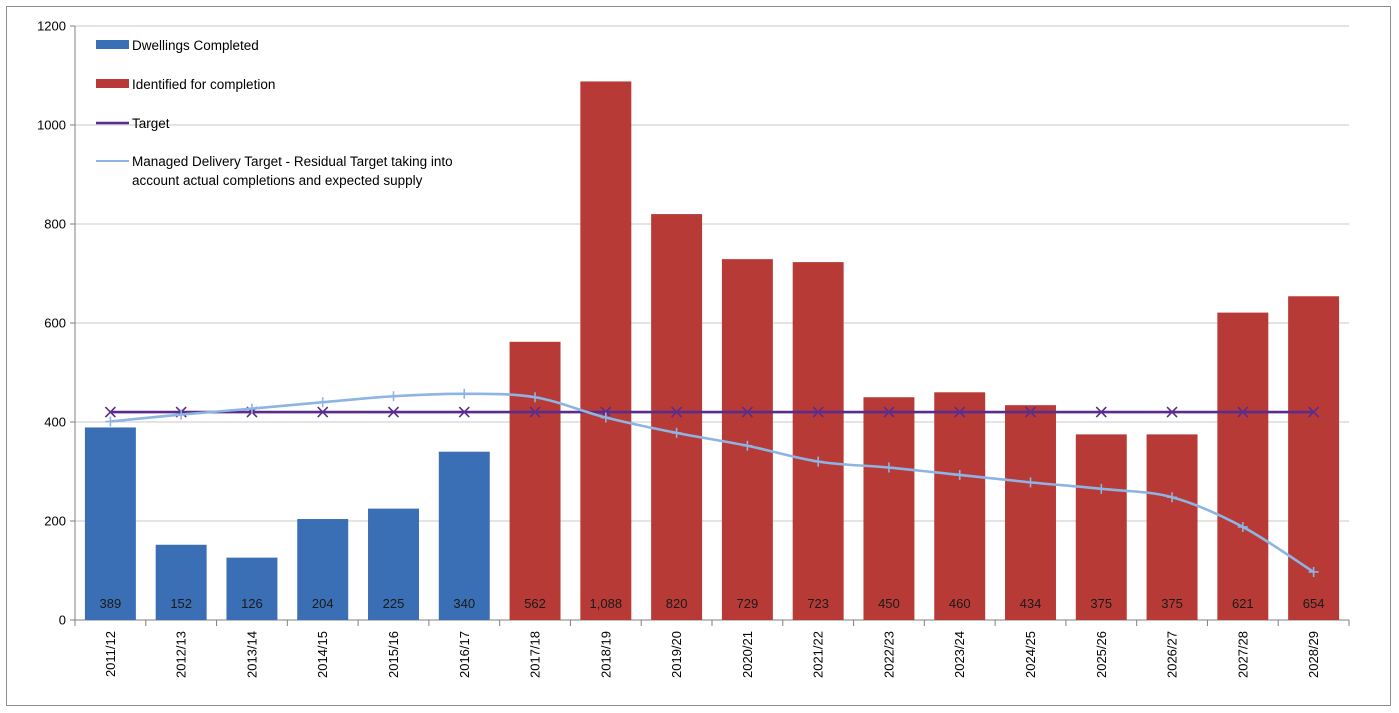  Describe the element at coordinates (111, 603) in the screenshot. I see `data-label: 389` at that location.